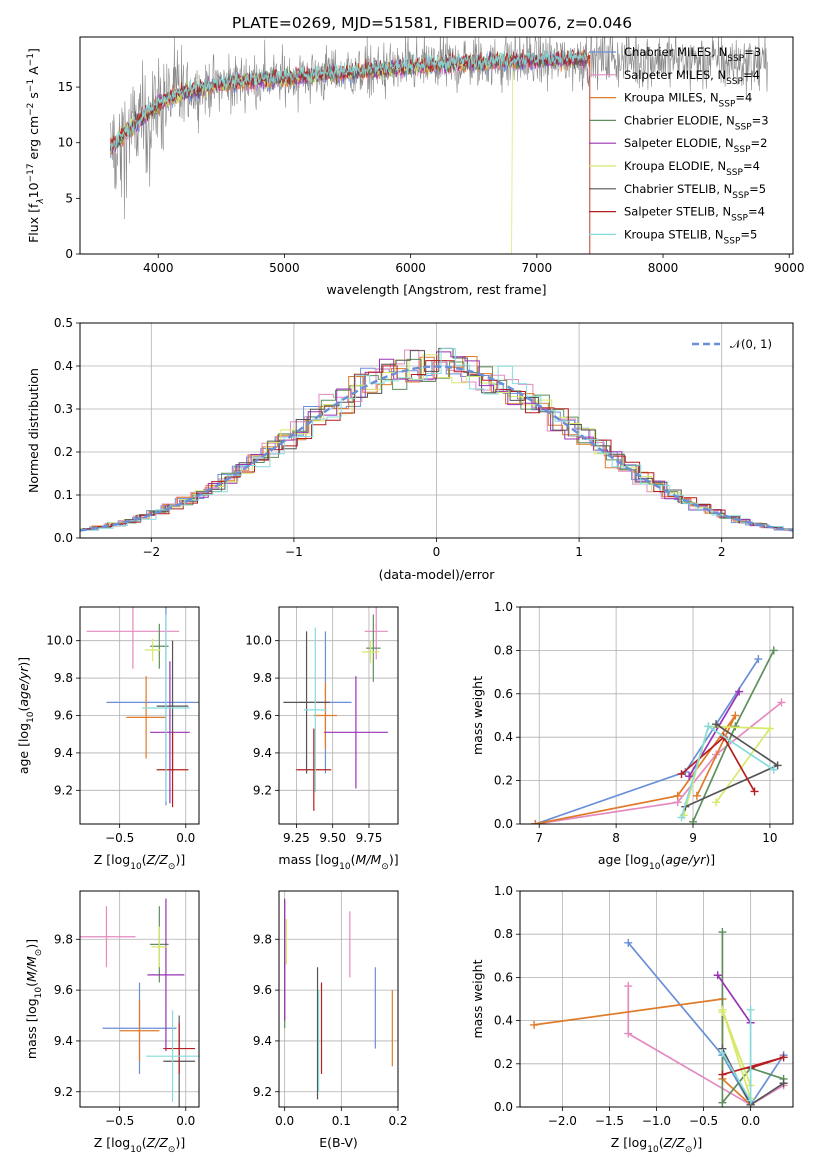 The height and width of the screenshot is (1170, 819). What do you see at coordinates (696, 122) in the screenshot?
I see `legend-entry-3: Chabrier ELODIE, NSSP=3` at bounding box center [696, 122].